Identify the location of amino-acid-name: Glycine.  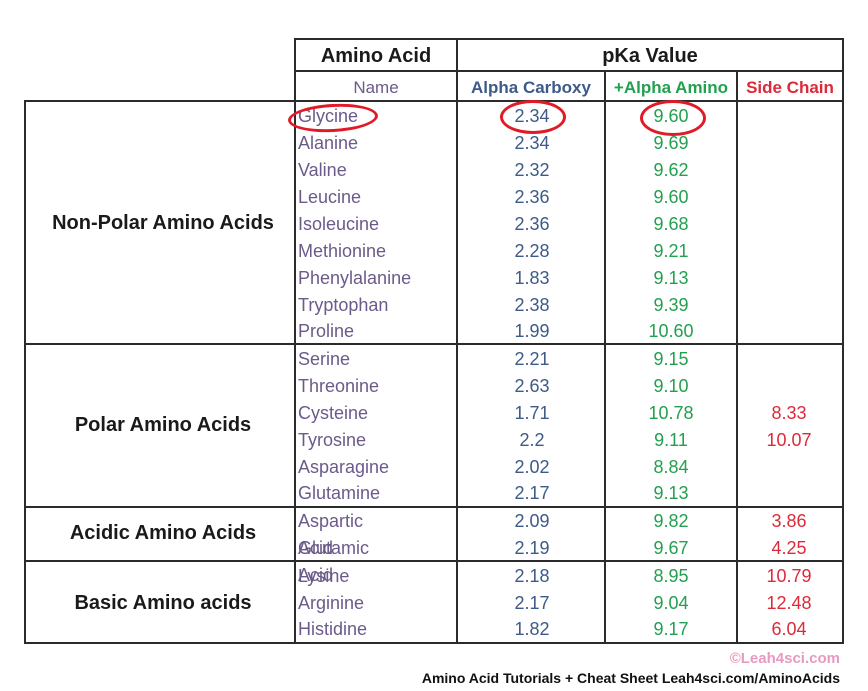
(328, 116).